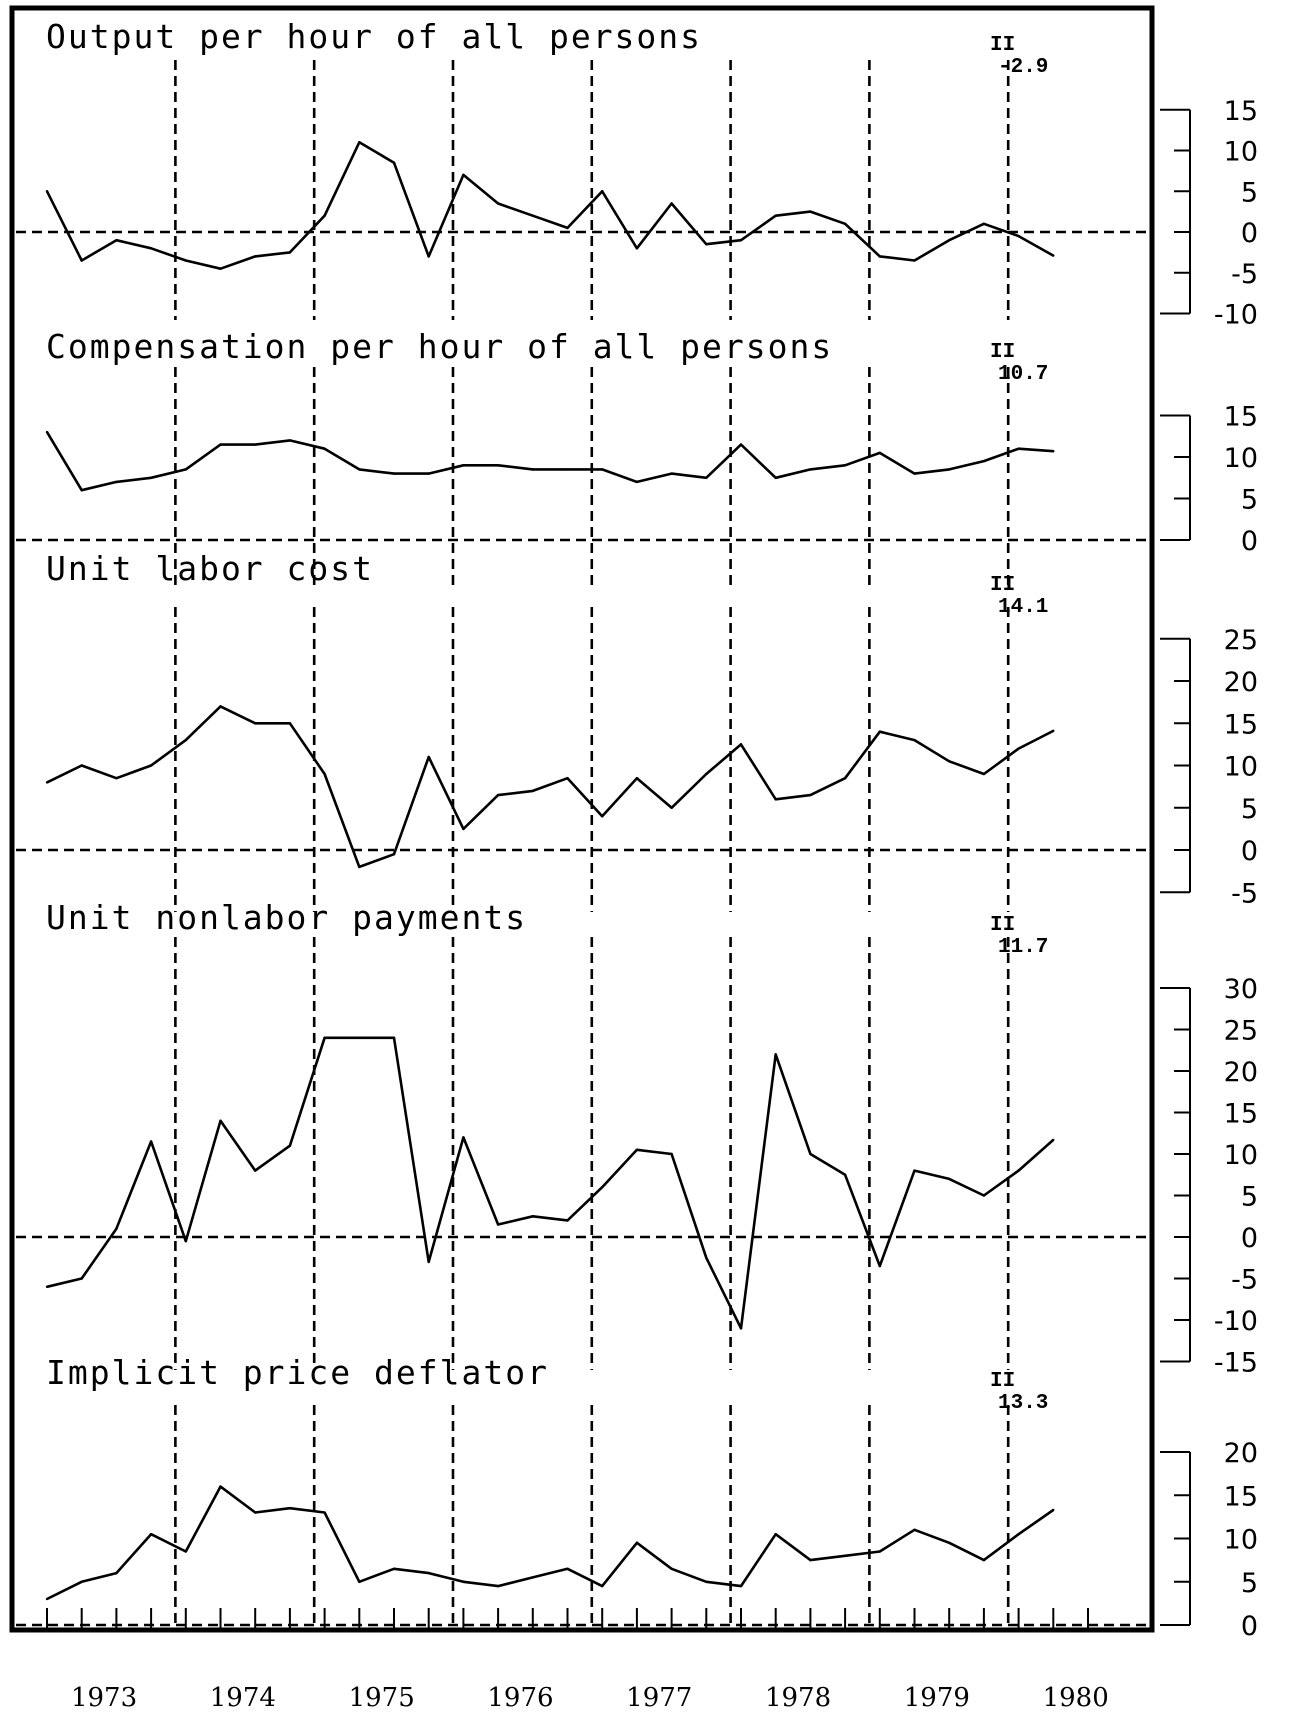 The height and width of the screenshot is (1720, 1292). What do you see at coordinates (1002, 585) in the screenshot?
I see `callout-quarter: II` at bounding box center [1002, 585].